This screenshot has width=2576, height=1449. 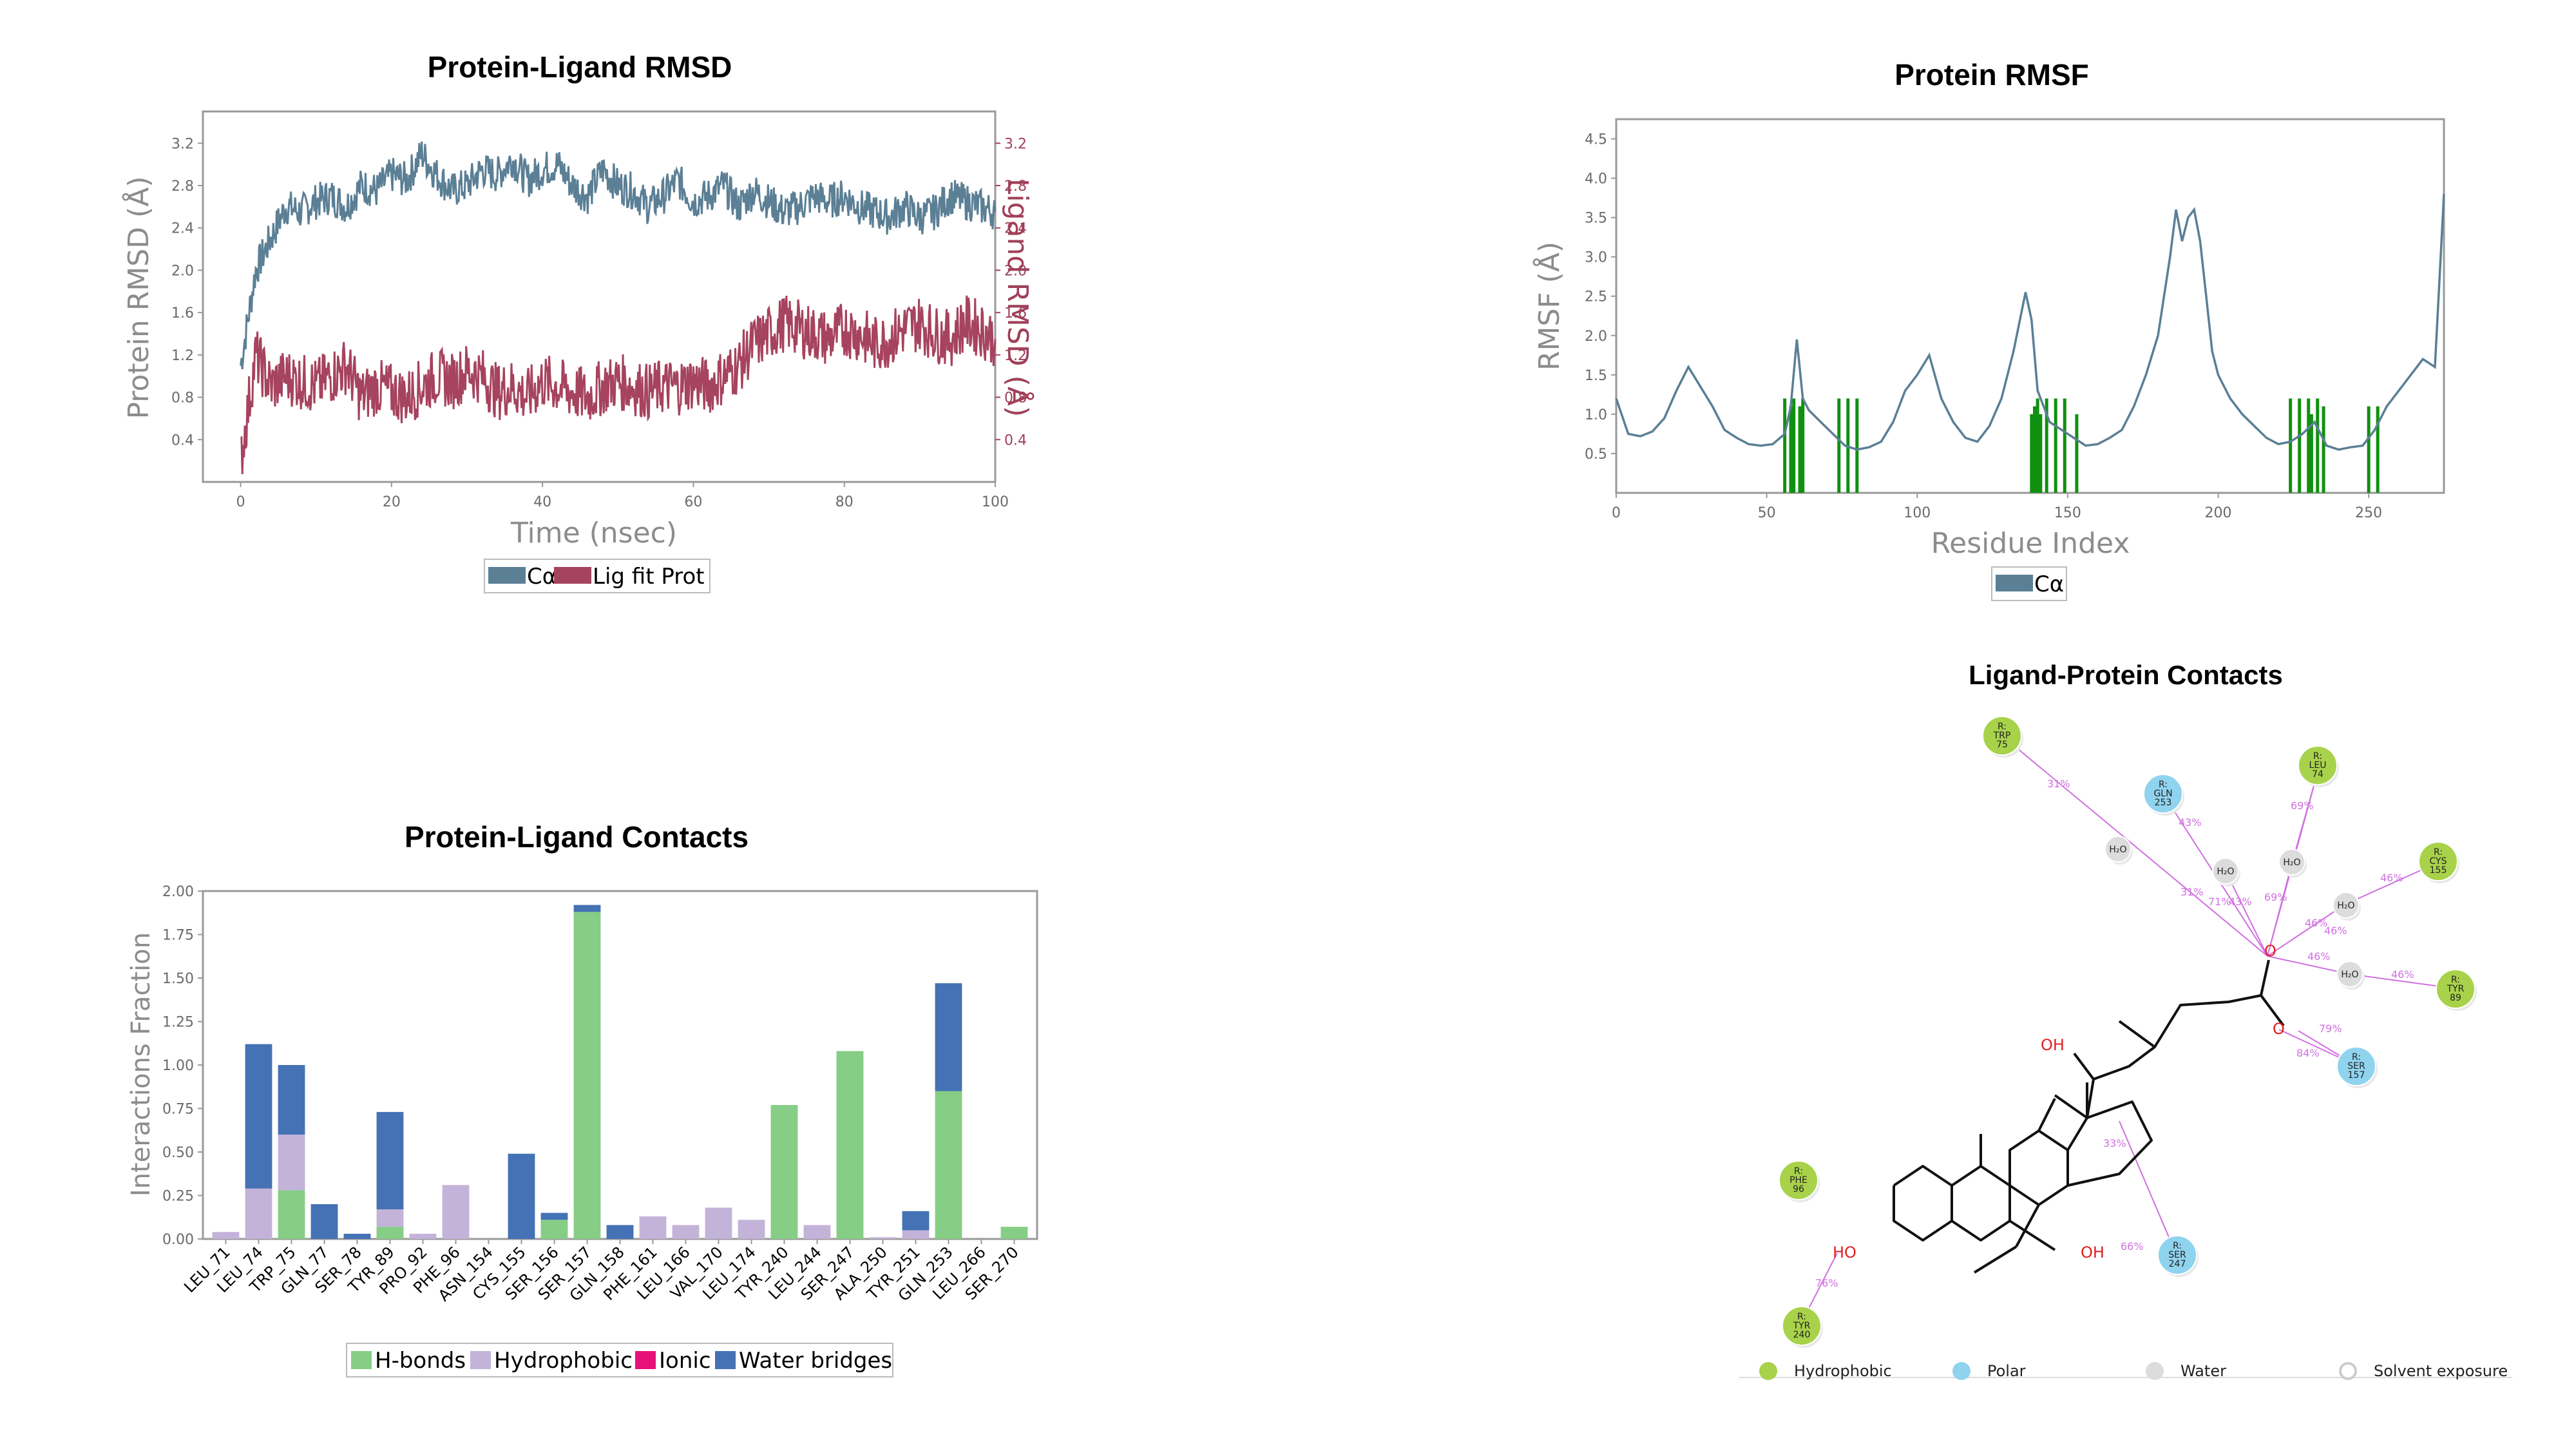 I want to click on diagram-legend: Hydrophobic Polar Water Solvent exposure, so click(x=2125, y=1371).